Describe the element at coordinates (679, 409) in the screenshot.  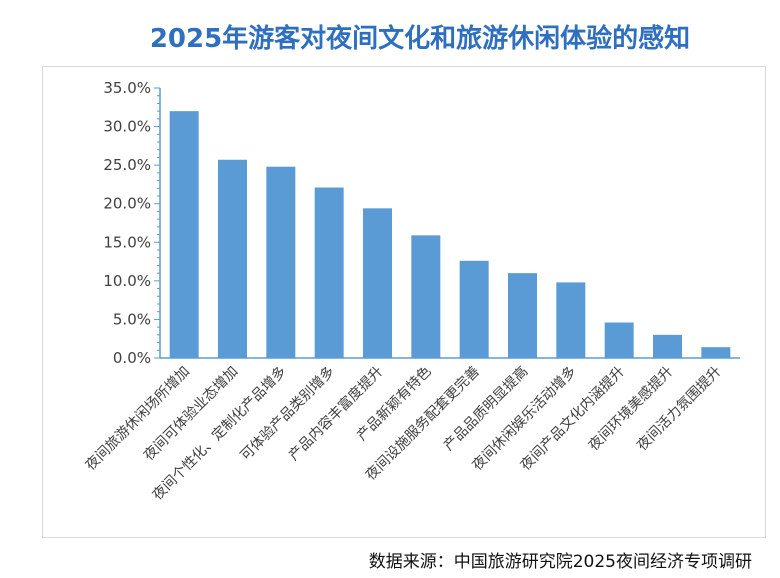
I see `category-label: 夜间活力氛围提升` at that location.